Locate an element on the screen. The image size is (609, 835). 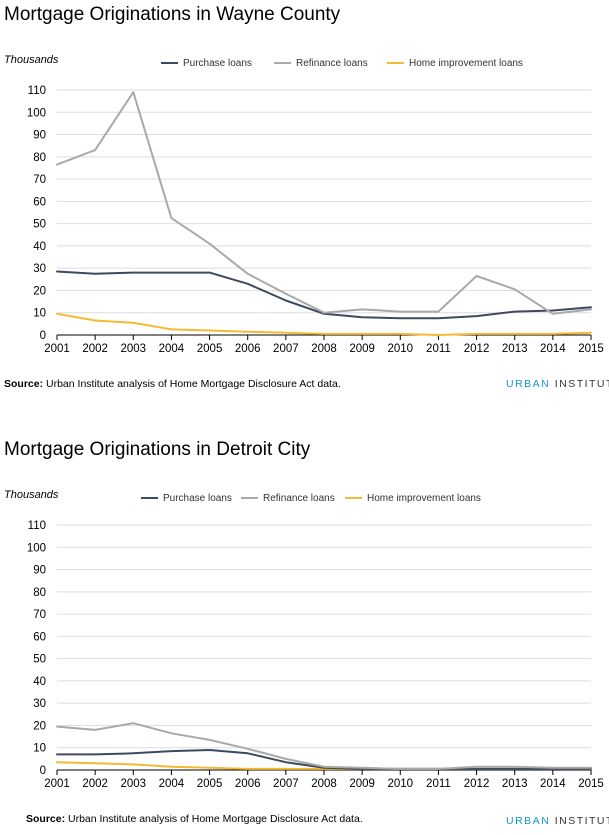
series-line-refinance-loans is located at coordinates (324, 746).